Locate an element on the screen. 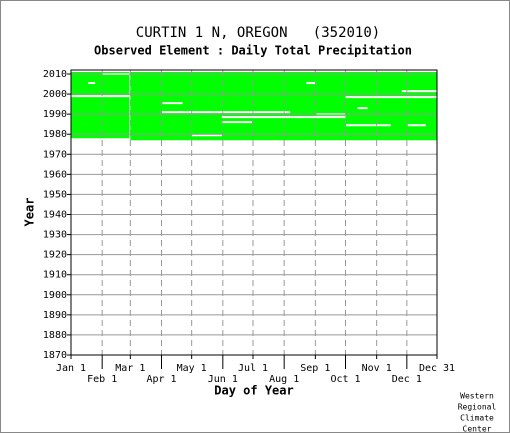  x-tick-label: Oct 1 is located at coordinates (345, 379).